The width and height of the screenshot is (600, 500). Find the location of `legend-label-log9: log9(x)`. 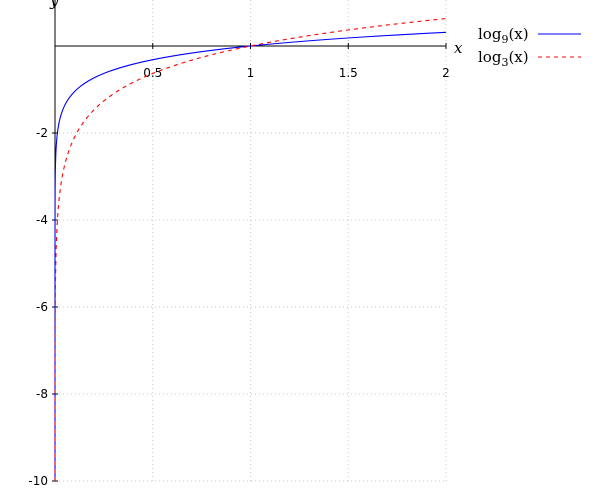

legend-label-log9: log9(x) is located at coordinates (503, 35).